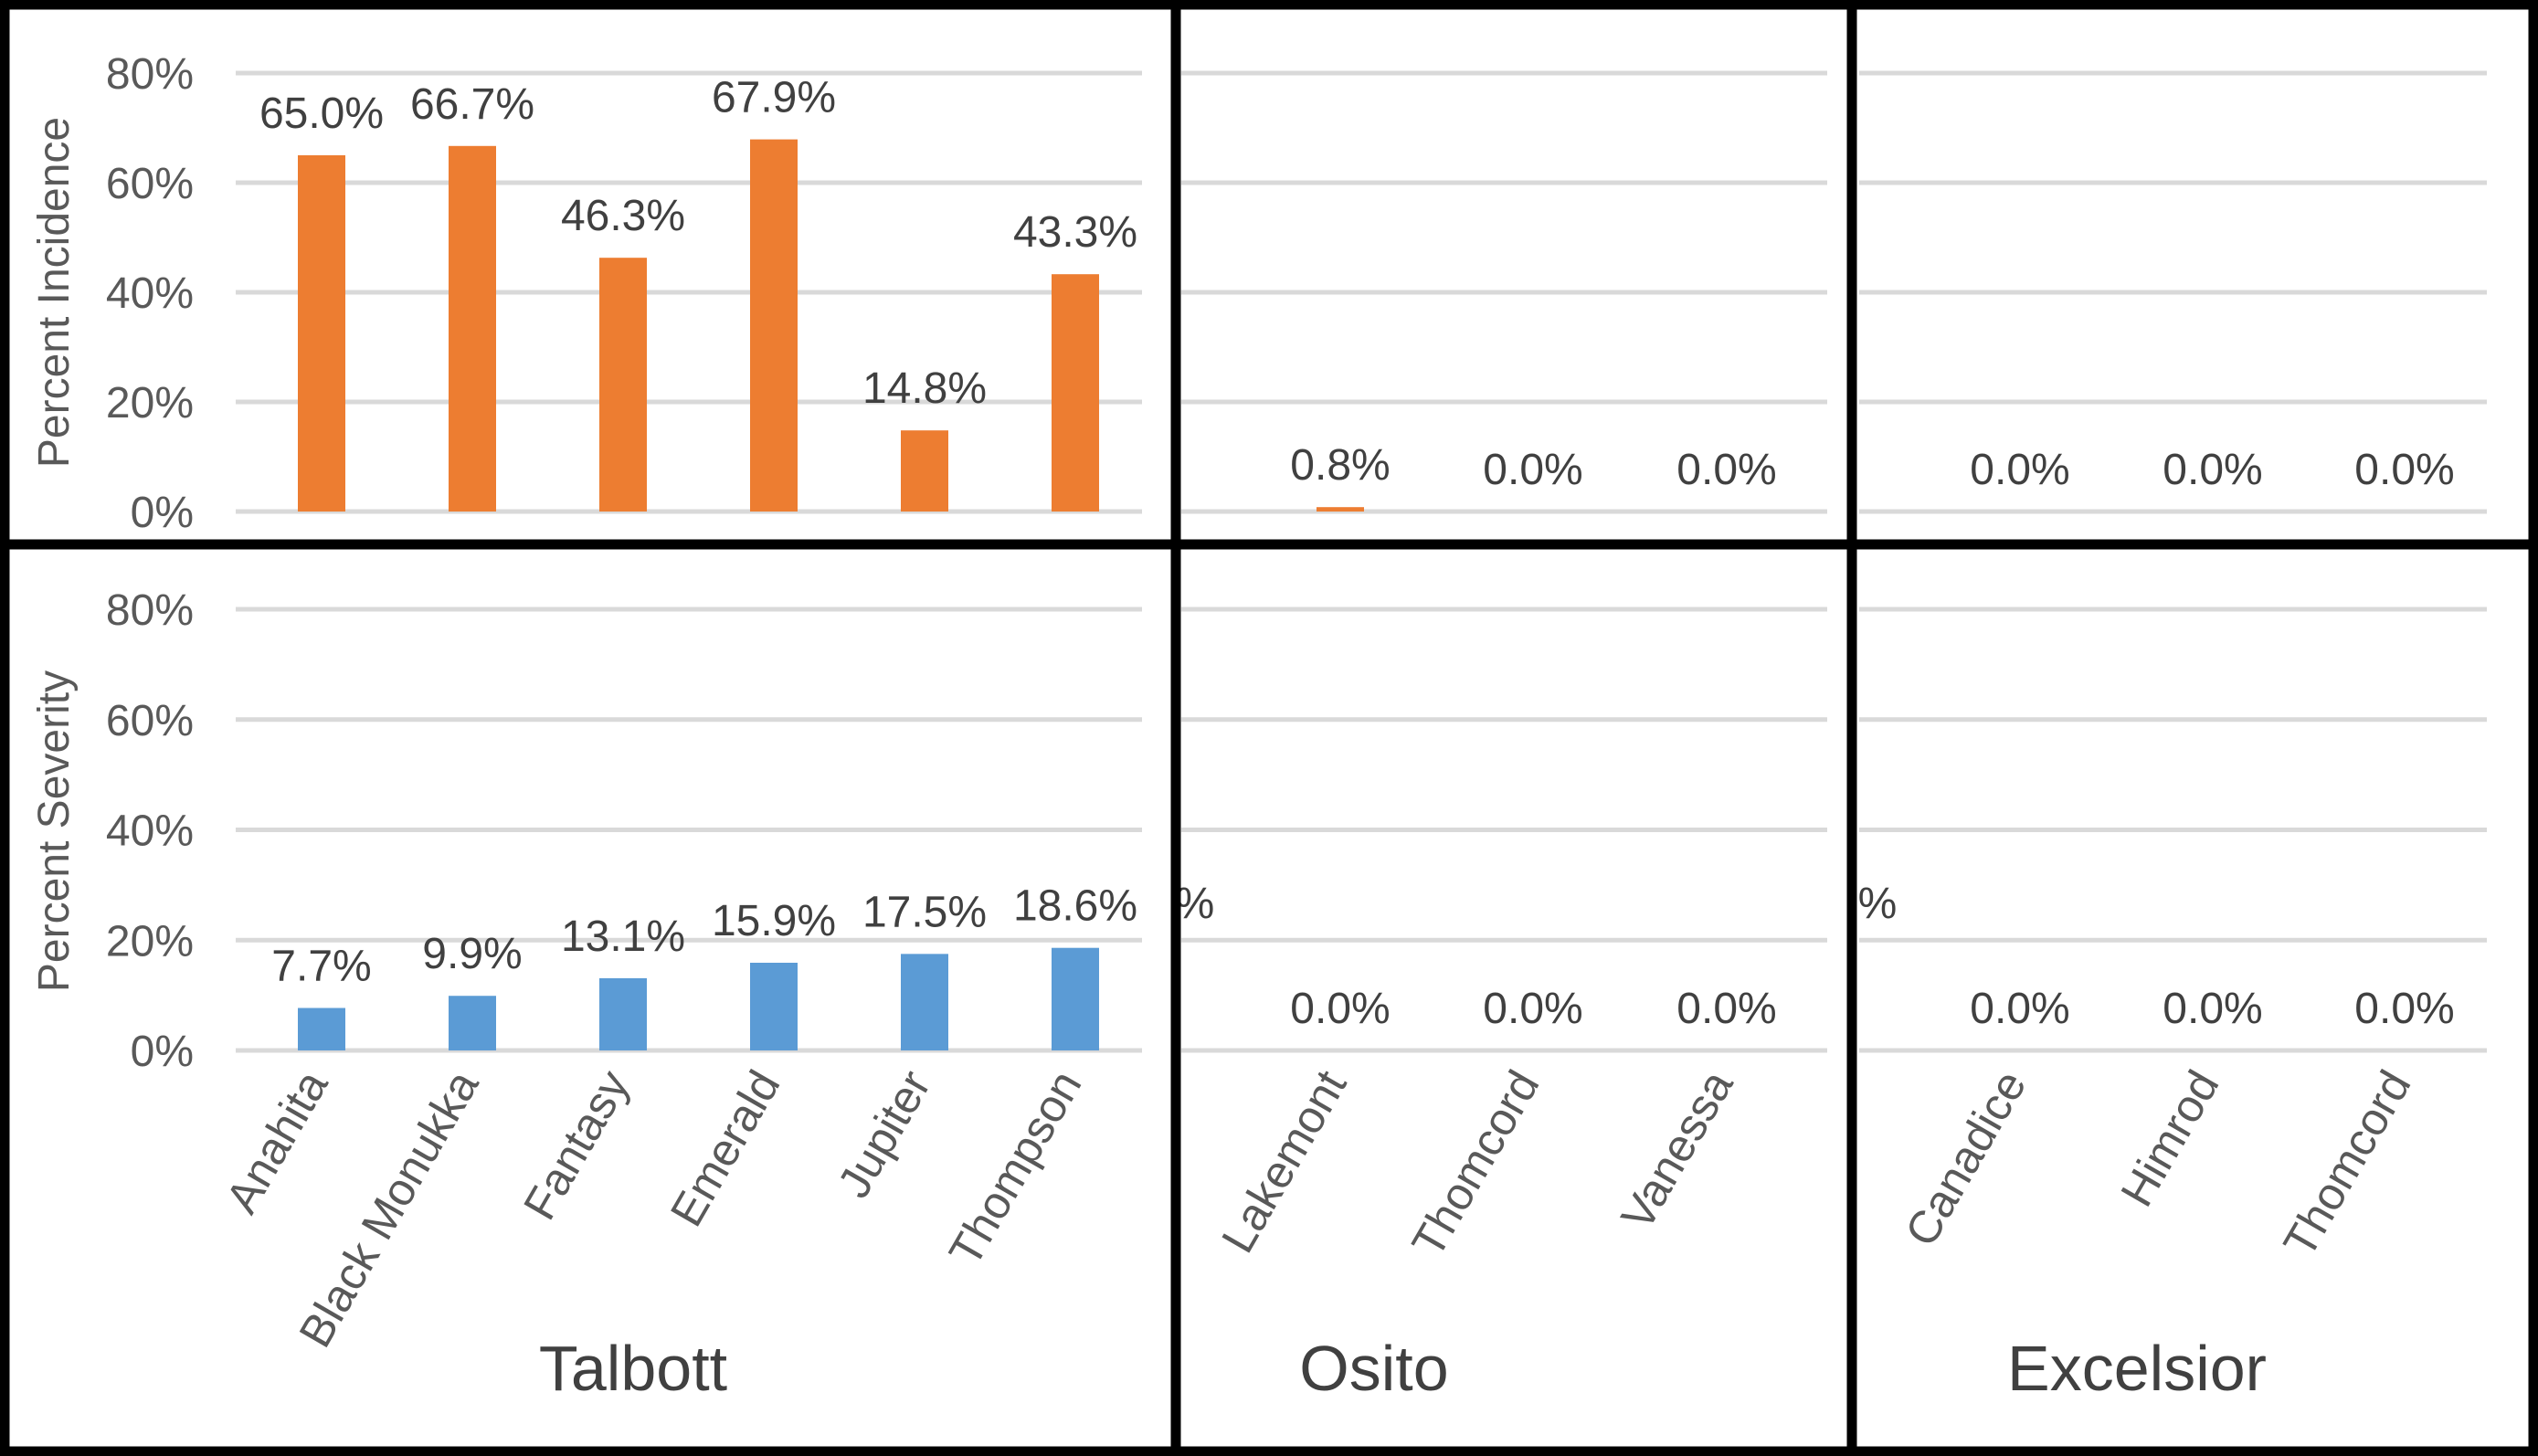 The width and height of the screenshot is (2538, 1456). What do you see at coordinates (54, 831) in the screenshot?
I see `y-axis-title: Percent Severity` at bounding box center [54, 831].